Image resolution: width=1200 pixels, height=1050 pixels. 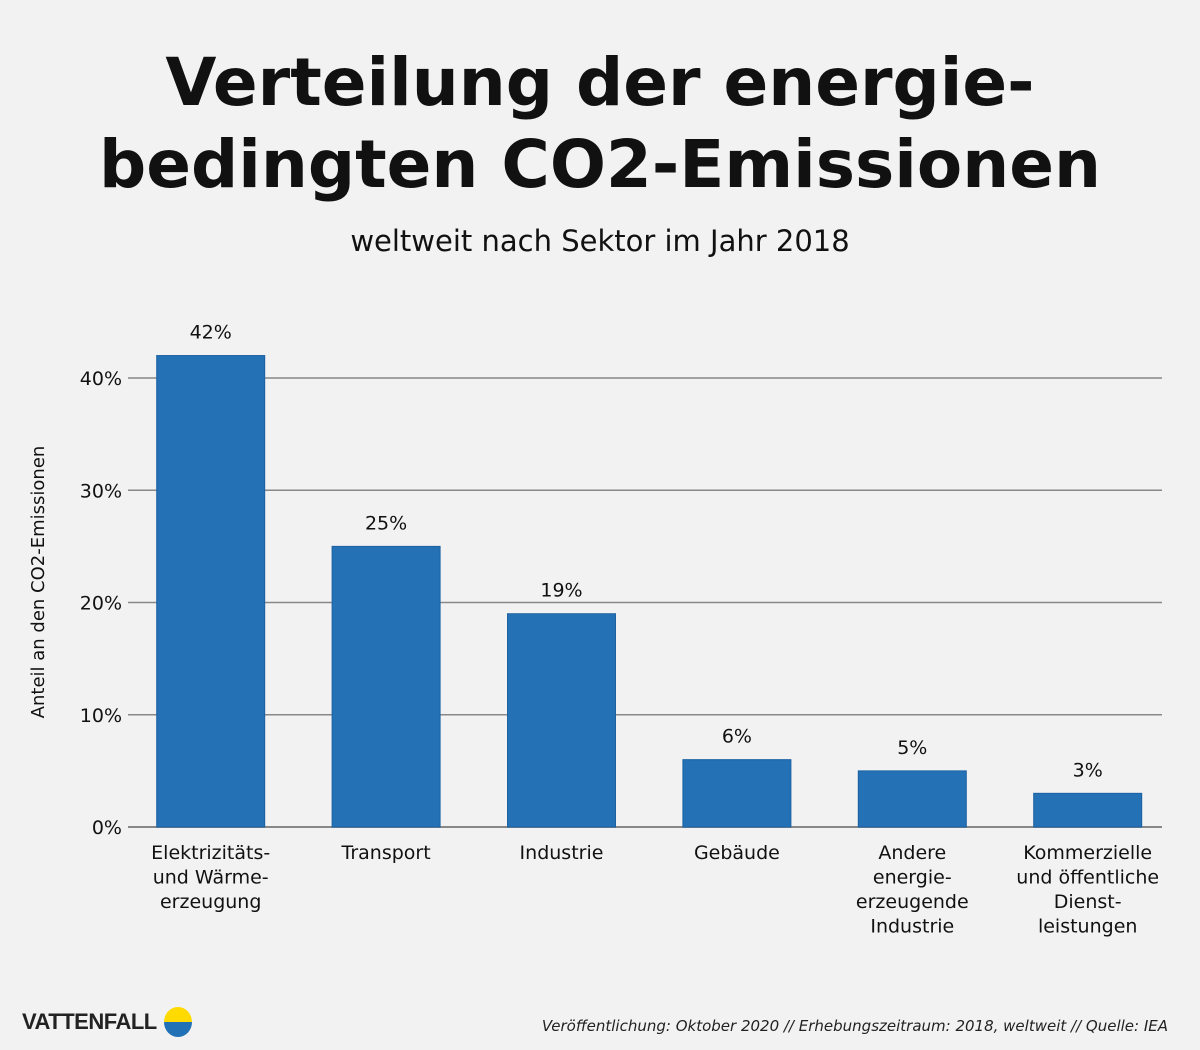 I want to click on x-tick-label: Elektrizitäts-, so click(x=210, y=853).